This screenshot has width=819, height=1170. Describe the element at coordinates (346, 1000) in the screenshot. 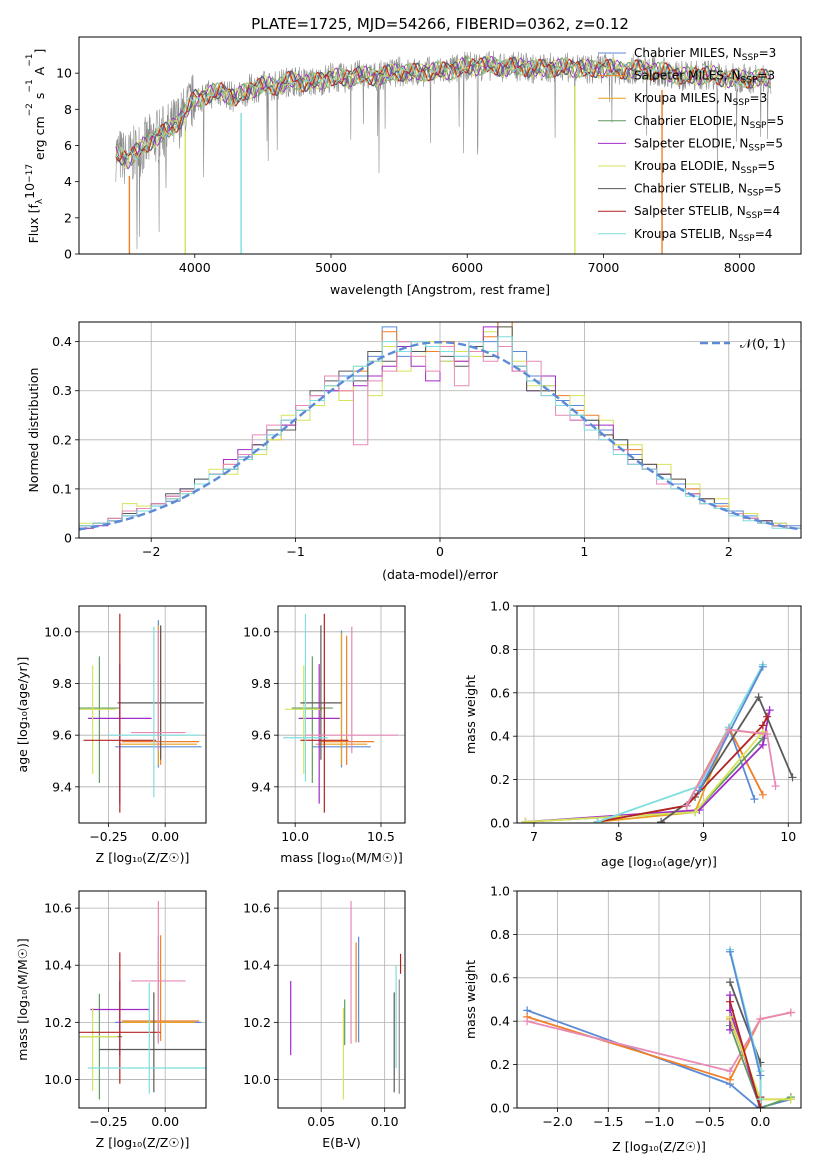

I see `clip-mass-vs-ebv-plot-area` at that location.